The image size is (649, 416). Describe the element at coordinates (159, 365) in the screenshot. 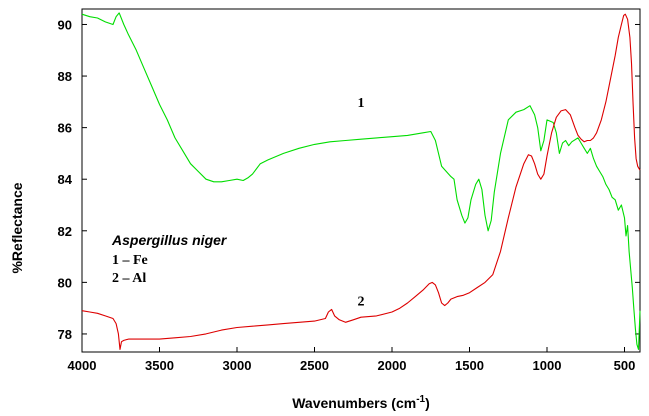

I see `x-tick-label-1: 3500` at that location.